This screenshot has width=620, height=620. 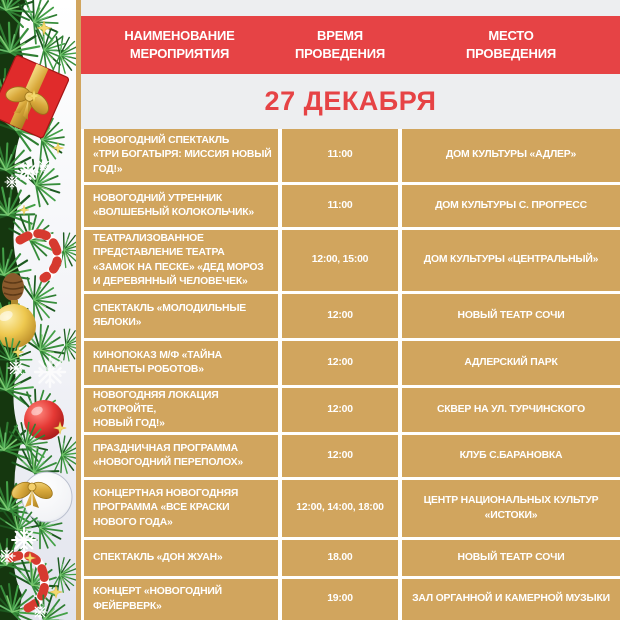 I want to click on date-band: 27 ДЕКАБРЯ, so click(x=350, y=101).